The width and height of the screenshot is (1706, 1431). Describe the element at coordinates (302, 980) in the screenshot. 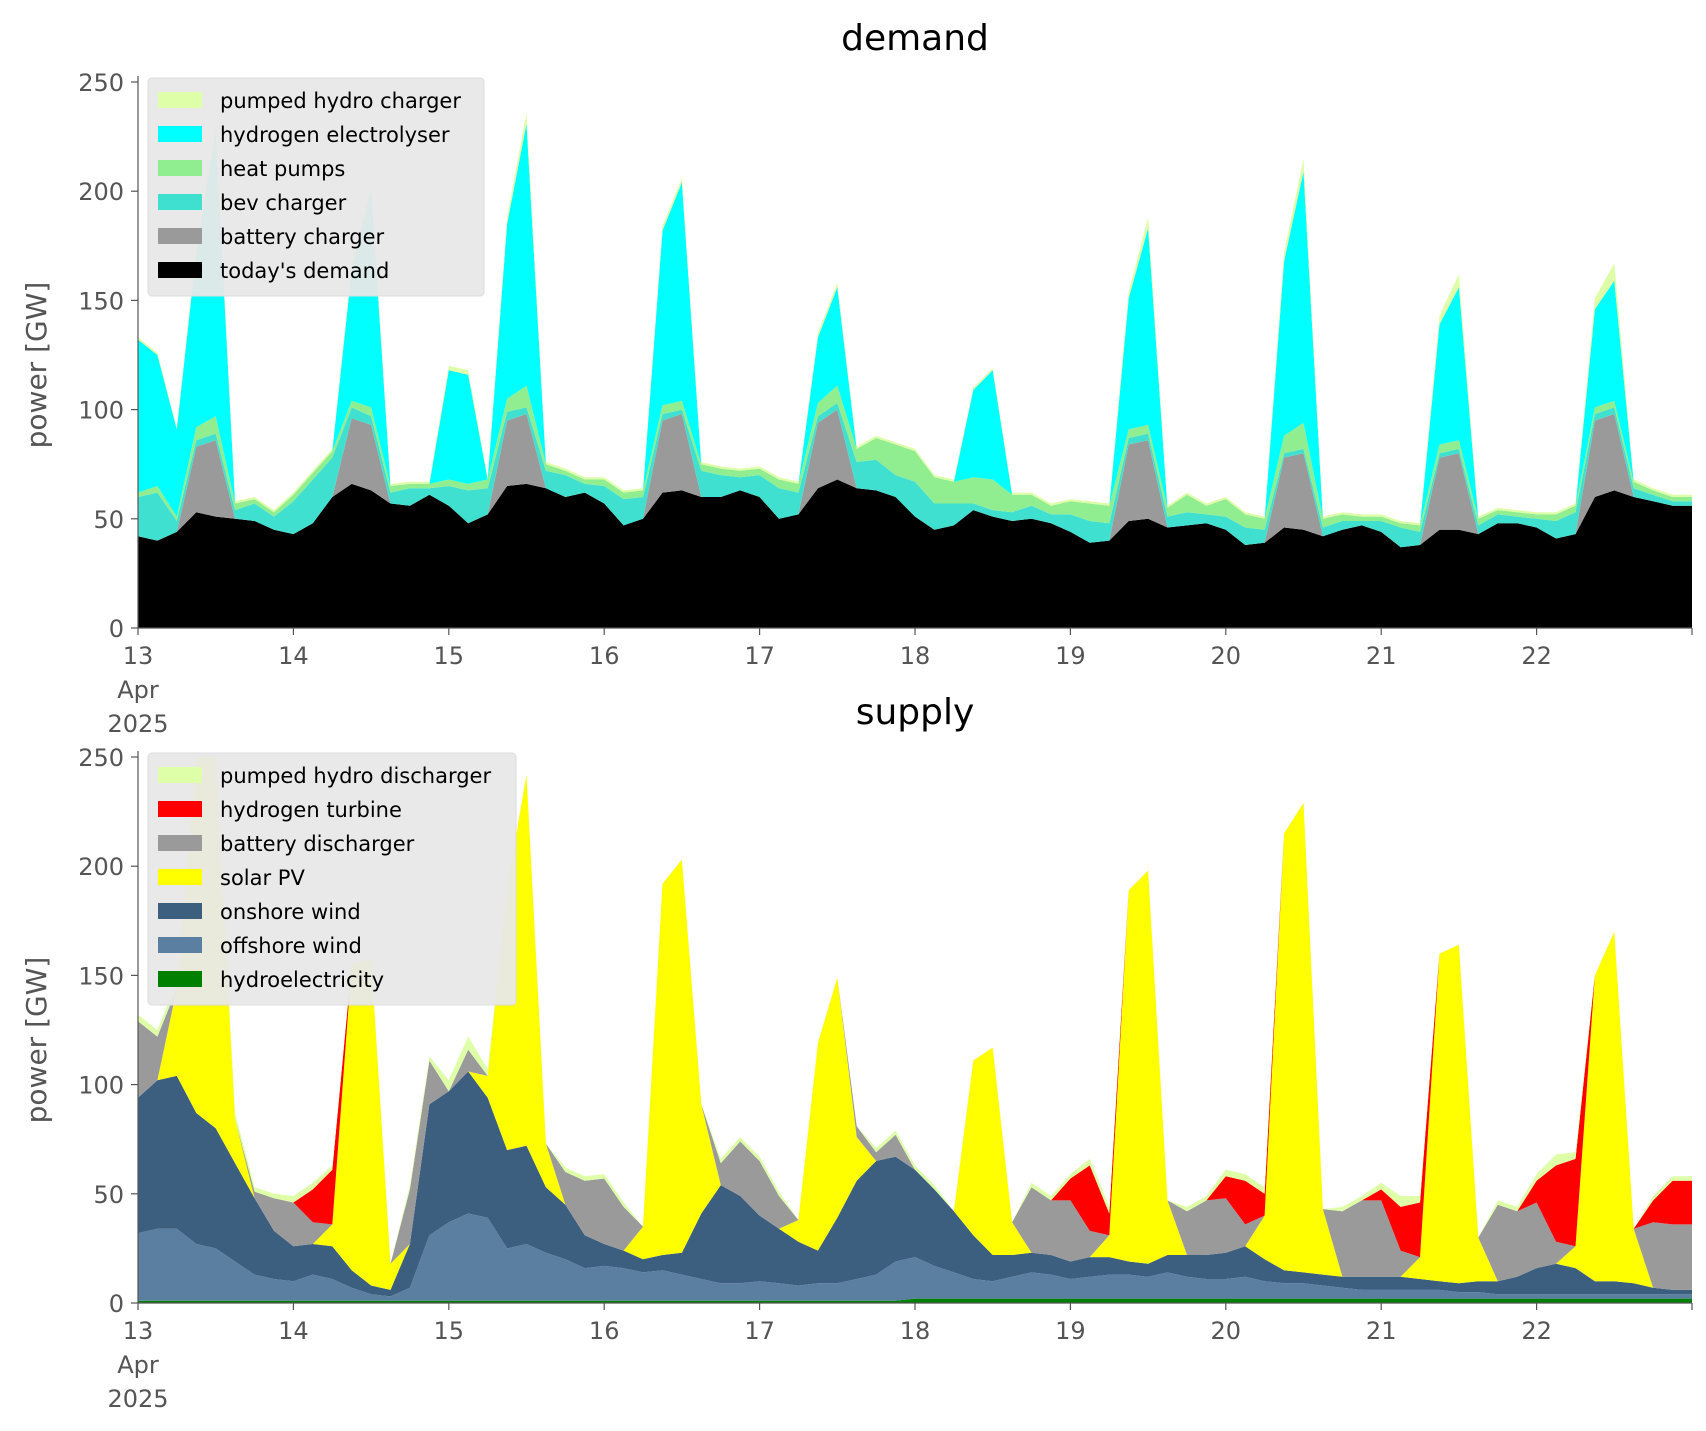

I see `legend-label: hydroelectricity` at that location.